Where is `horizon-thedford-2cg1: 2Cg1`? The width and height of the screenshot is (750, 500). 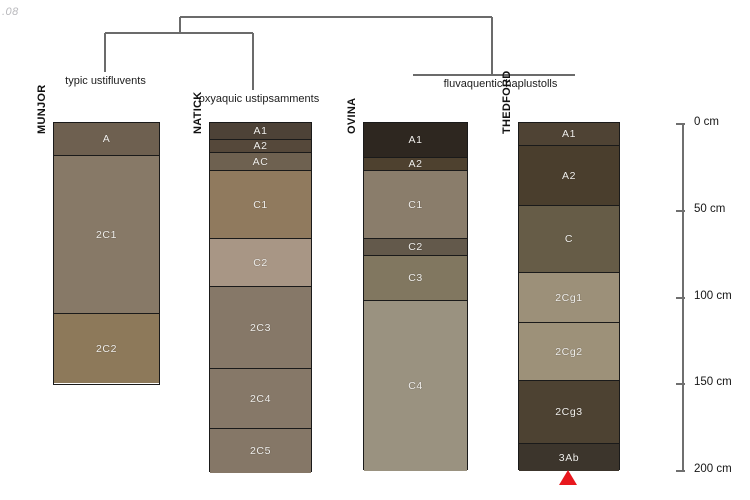
horizon-thedford-2cg1: 2Cg1 is located at coordinates (569, 298).